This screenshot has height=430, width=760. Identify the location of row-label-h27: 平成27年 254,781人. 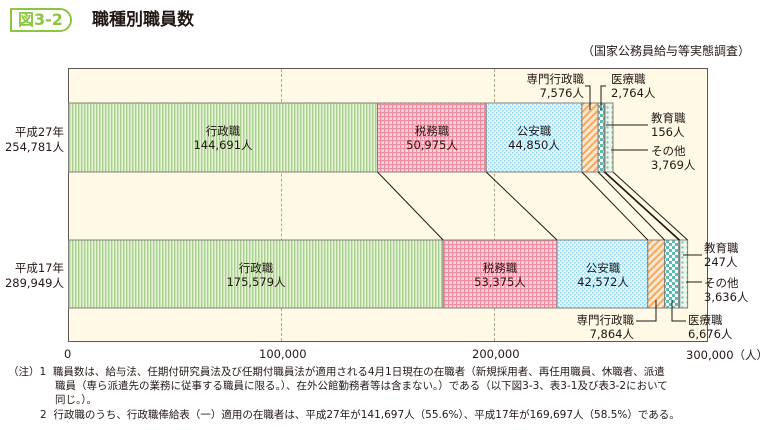
(32, 142).